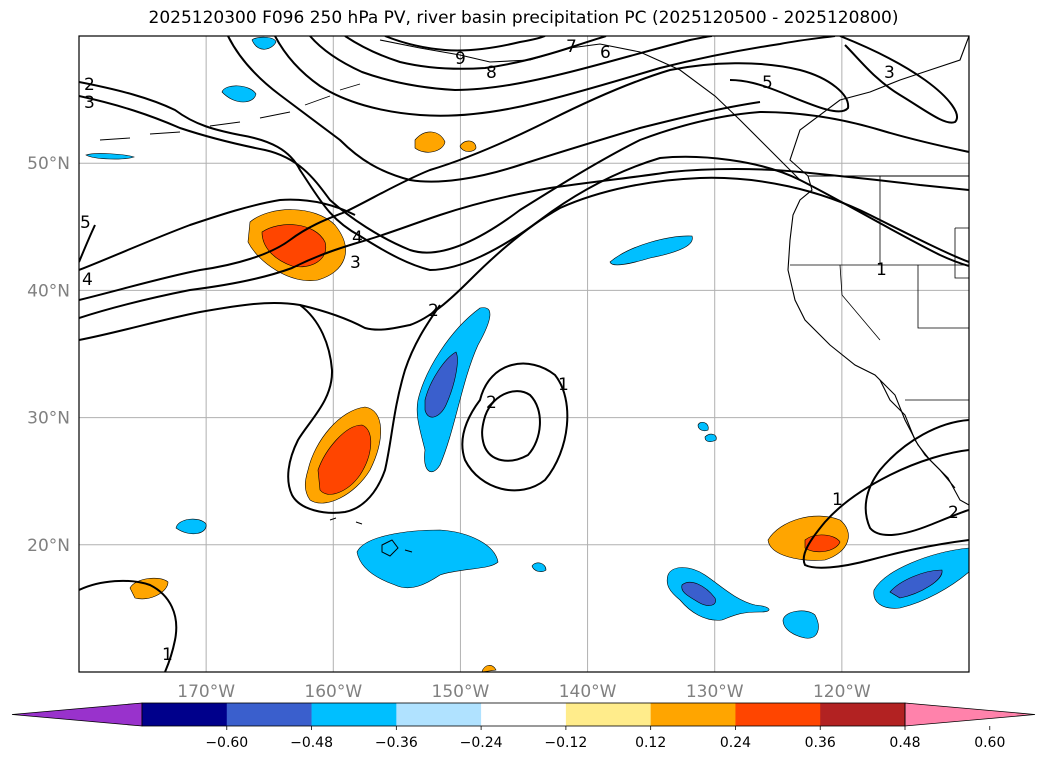 This screenshot has width=1047, height=765. What do you see at coordinates (565, 743) in the screenshot?
I see `colorbar-tick-label: −0.12` at bounding box center [565, 743].